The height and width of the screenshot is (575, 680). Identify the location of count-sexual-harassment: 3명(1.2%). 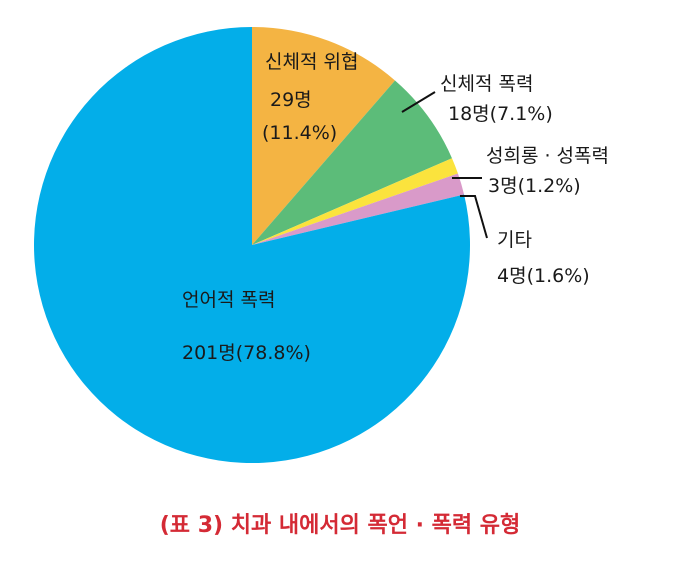
(534, 186).